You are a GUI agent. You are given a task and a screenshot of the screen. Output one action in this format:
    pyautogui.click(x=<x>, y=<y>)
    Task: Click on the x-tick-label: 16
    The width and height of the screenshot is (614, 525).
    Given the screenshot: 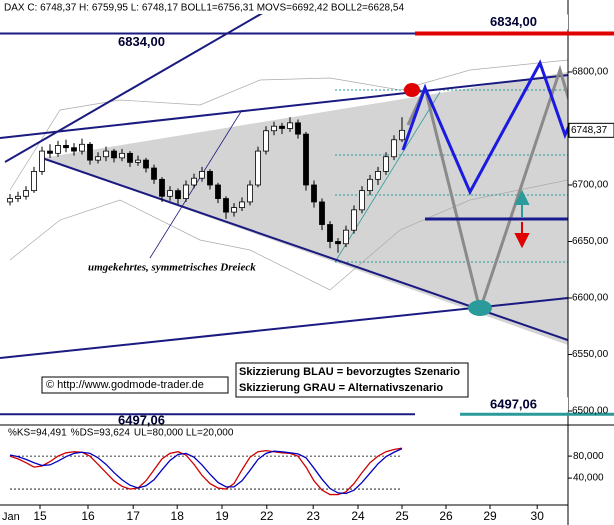 What is the action you would take?
    pyautogui.click(x=88, y=516)
    